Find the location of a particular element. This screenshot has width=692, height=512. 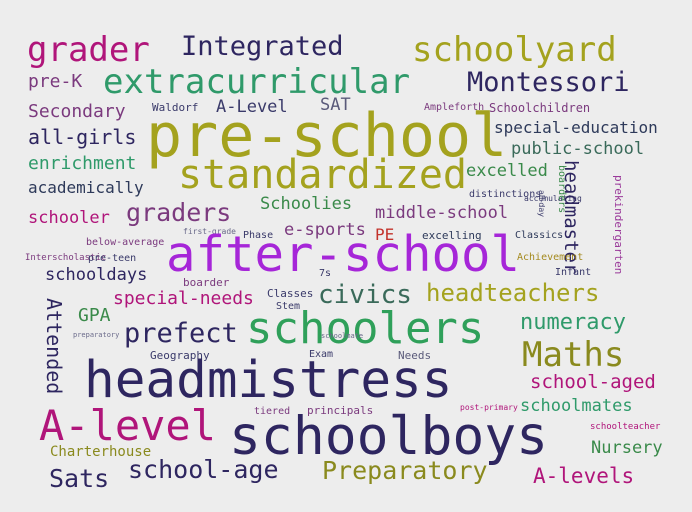

word-7s: 7s is located at coordinates (325, 273).